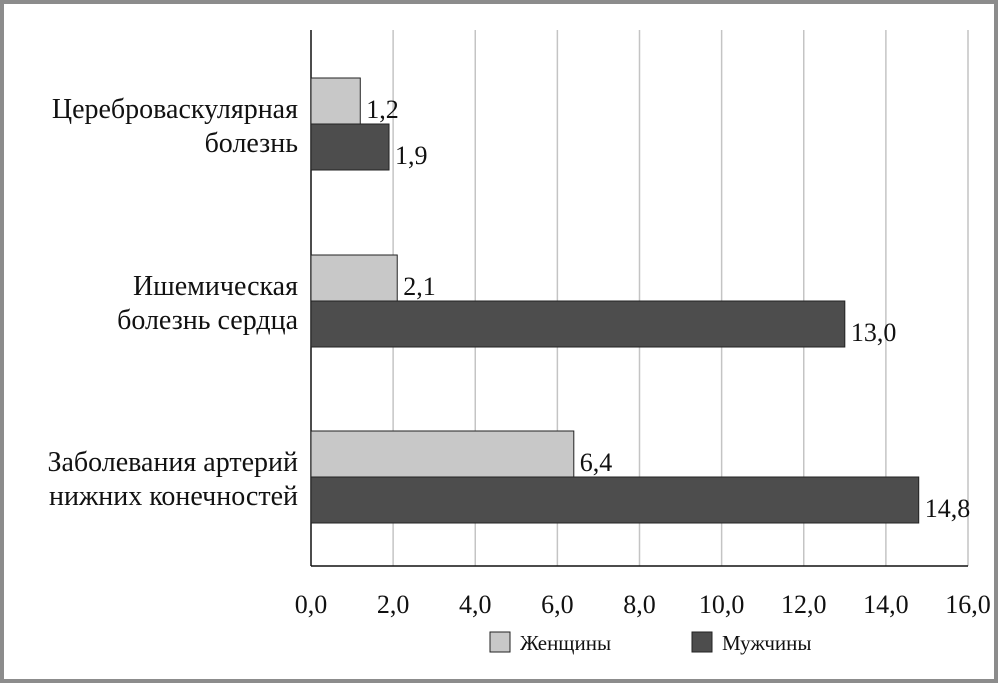 This screenshot has width=998, height=683. I want to click on category-label: болезнь сердца, so click(207, 320).